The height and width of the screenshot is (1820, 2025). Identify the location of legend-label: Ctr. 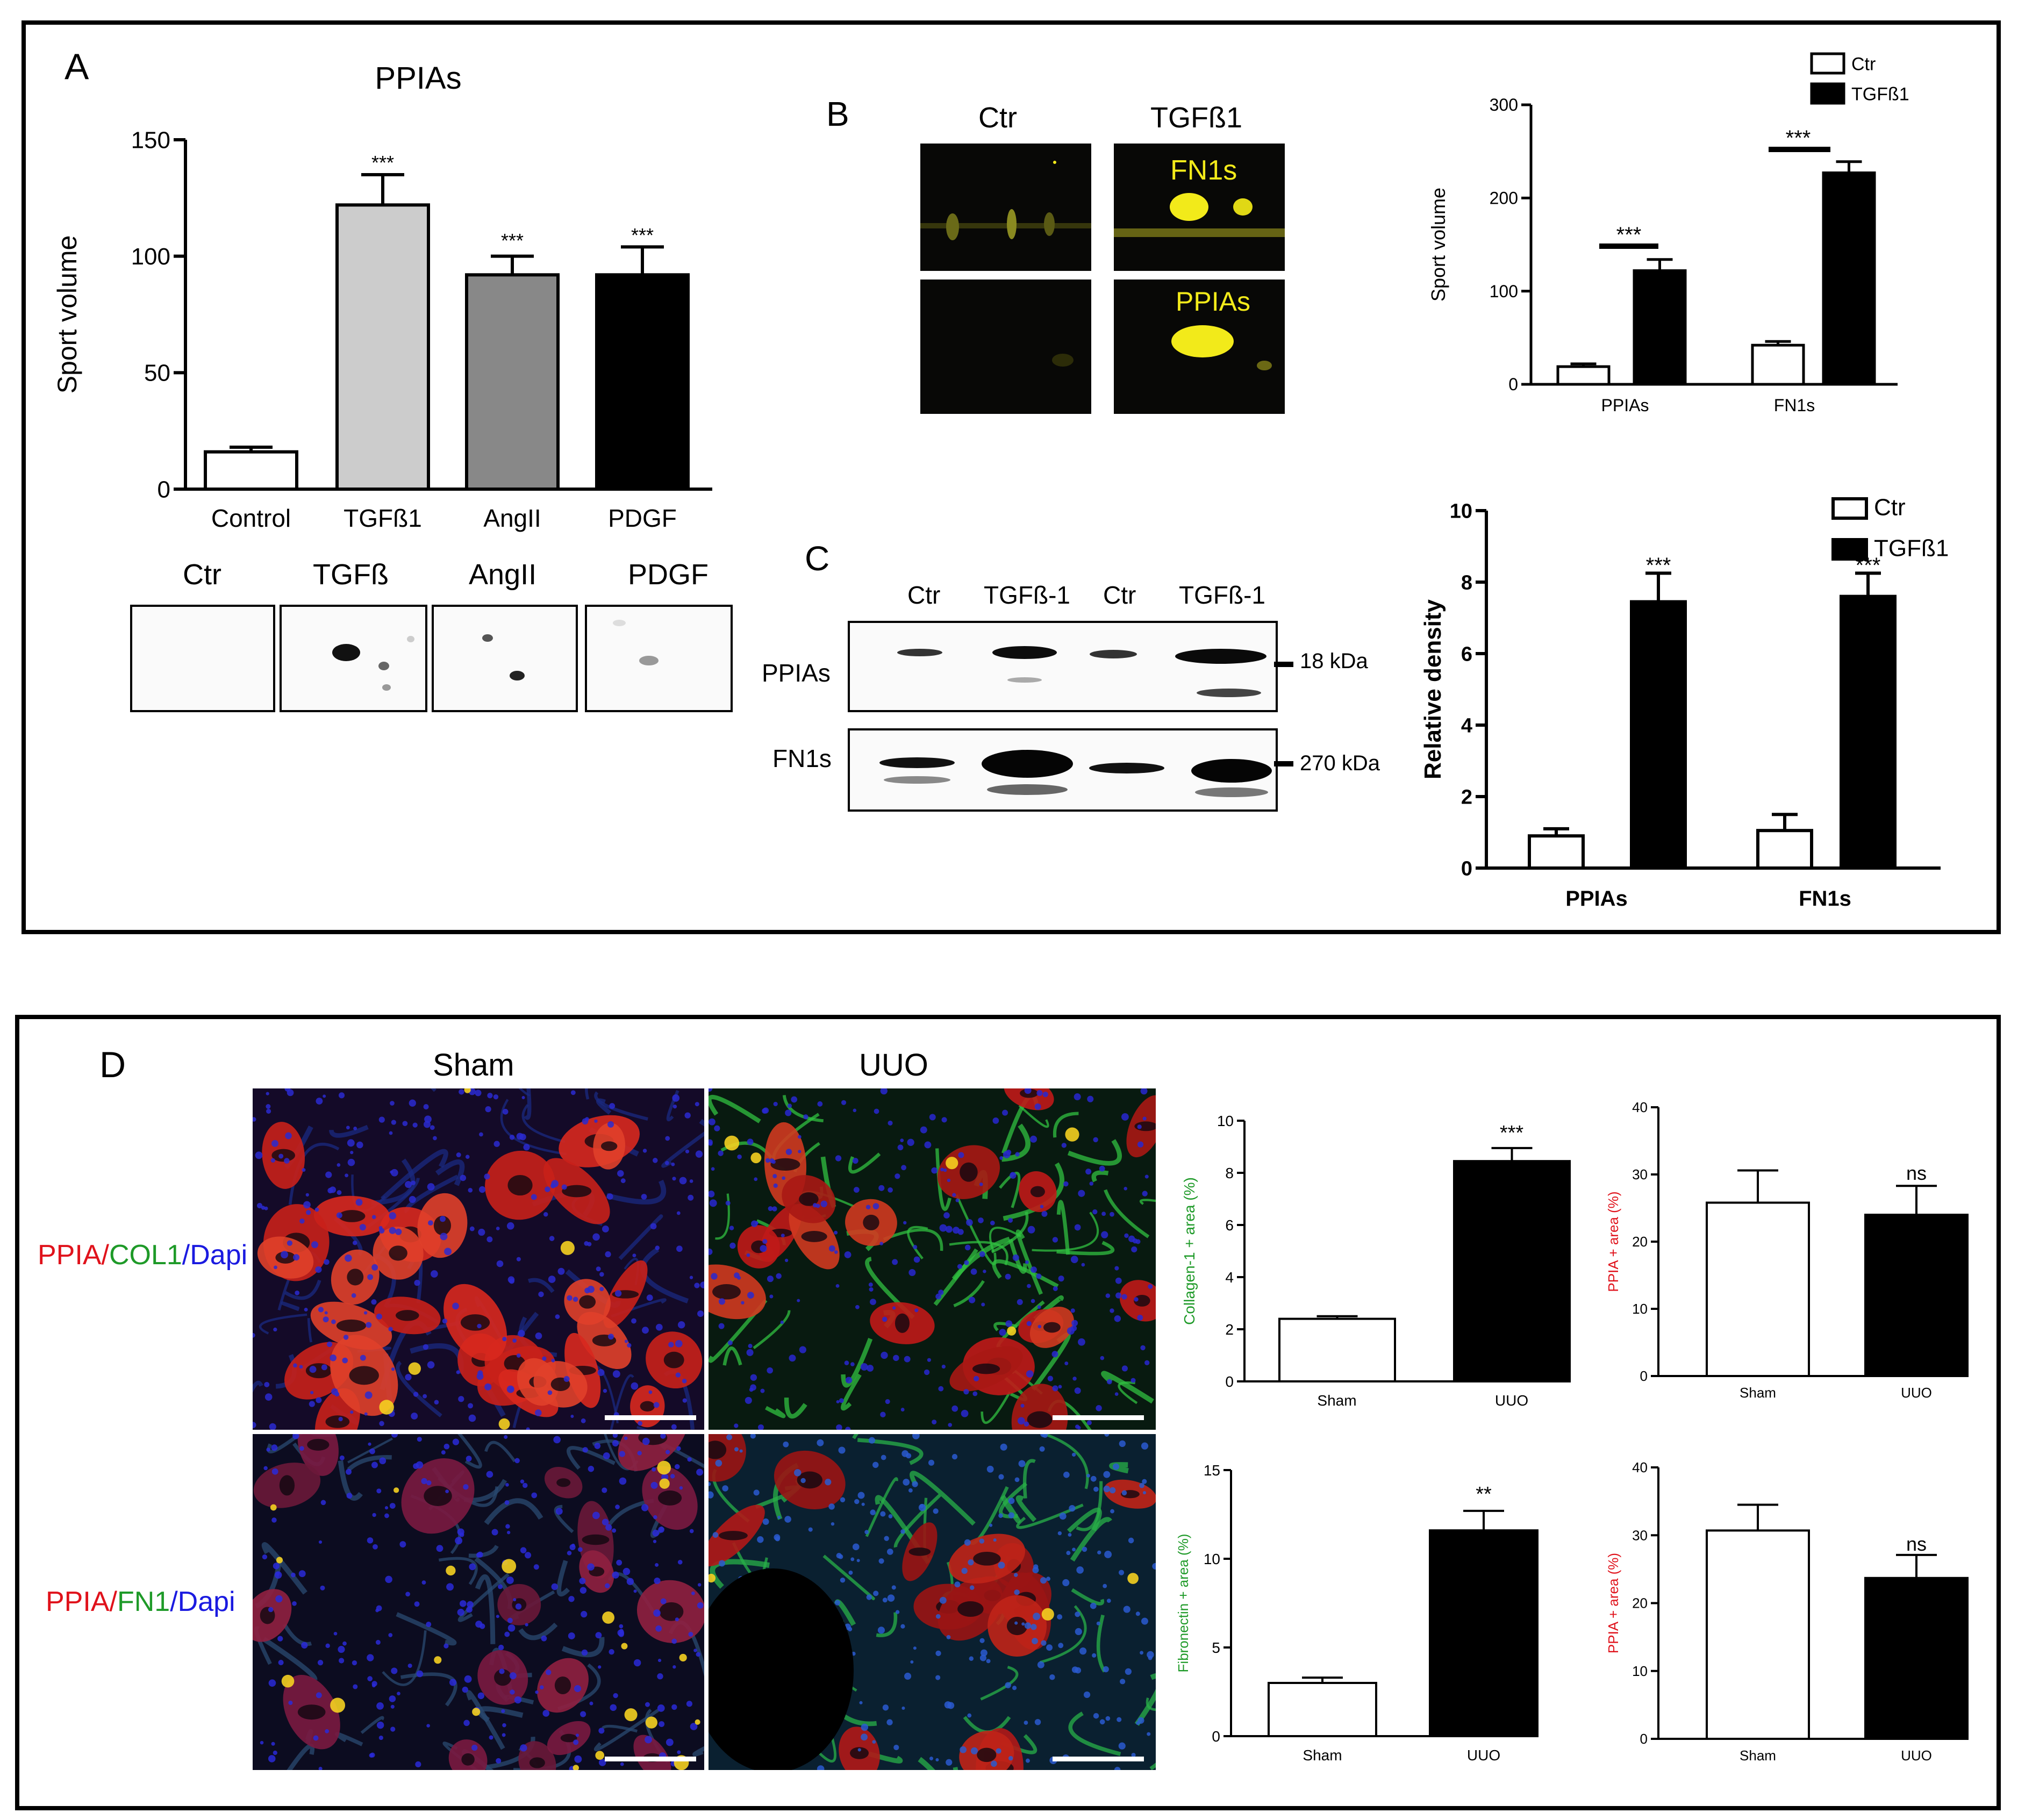
(1890, 508).